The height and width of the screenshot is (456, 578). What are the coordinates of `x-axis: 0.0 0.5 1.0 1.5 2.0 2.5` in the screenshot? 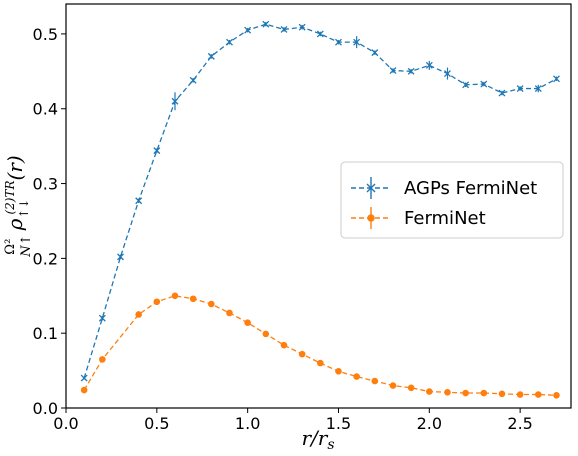 It's located at (293, 420).